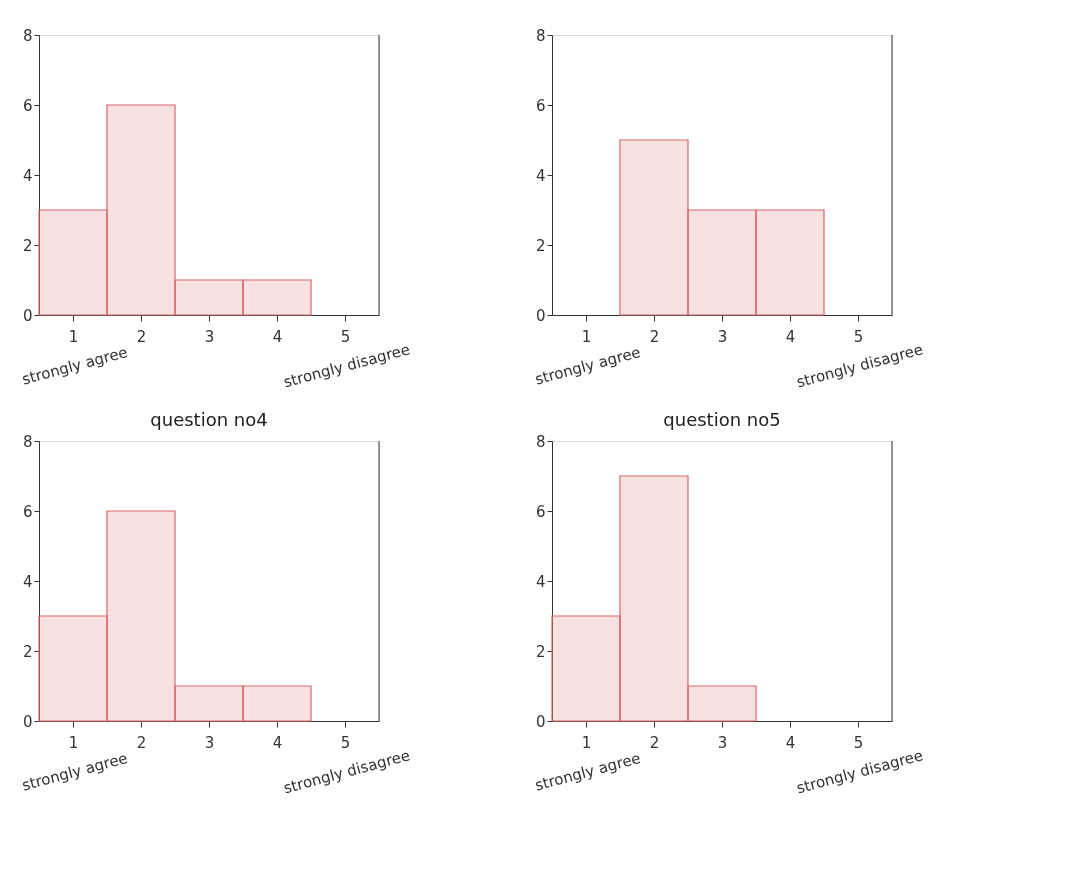 This screenshot has height=883, width=1071. What do you see at coordinates (722, 419) in the screenshot?
I see `chart-title: question no5` at bounding box center [722, 419].